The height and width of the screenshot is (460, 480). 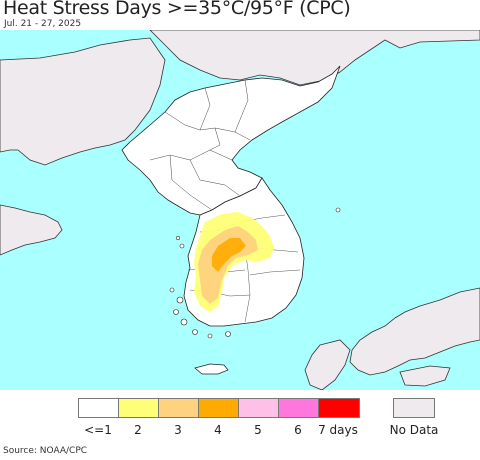 I want to click on legend-label-4: 4, so click(x=218, y=430).